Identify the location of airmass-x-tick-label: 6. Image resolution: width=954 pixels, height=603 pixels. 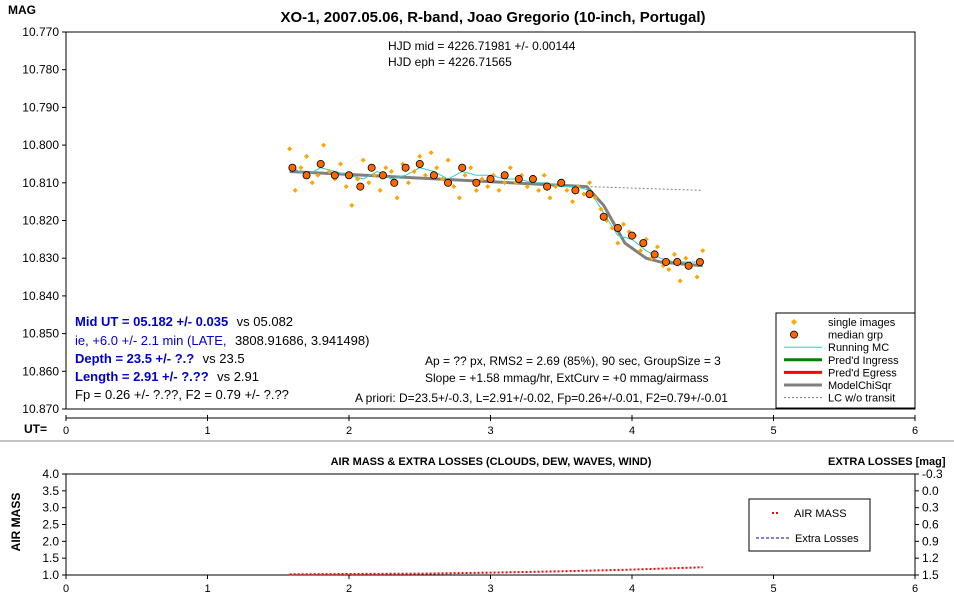
(915, 589).